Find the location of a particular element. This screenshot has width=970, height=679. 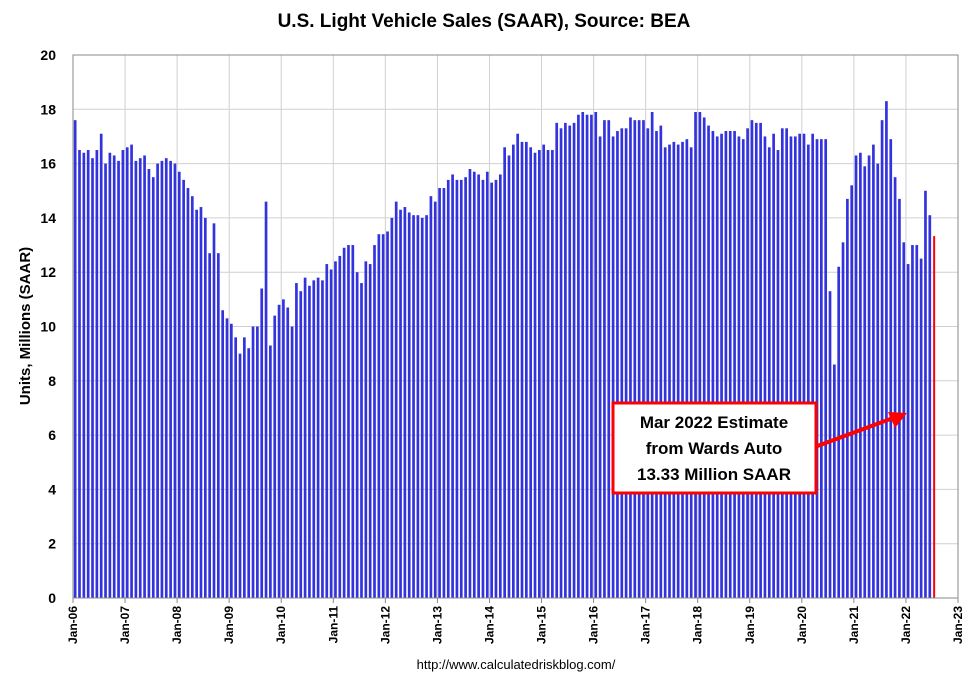

y-tick-label: 16 is located at coordinates (48, 164).